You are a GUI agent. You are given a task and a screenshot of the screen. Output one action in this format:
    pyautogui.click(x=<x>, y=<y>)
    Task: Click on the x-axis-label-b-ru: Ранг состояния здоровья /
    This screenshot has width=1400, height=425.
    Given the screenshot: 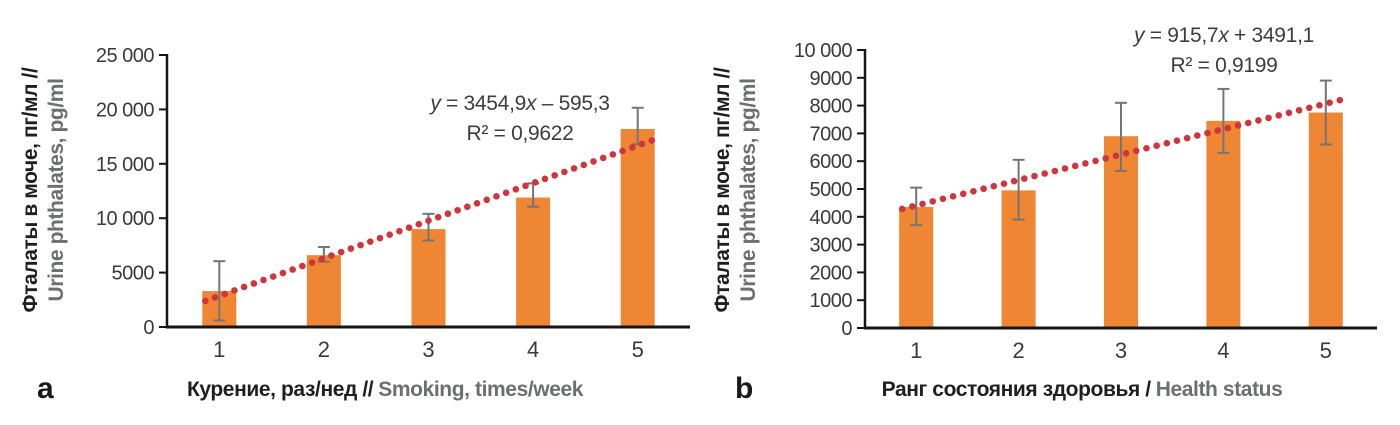 What is the action you would take?
    pyautogui.click(x=1016, y=389)
    